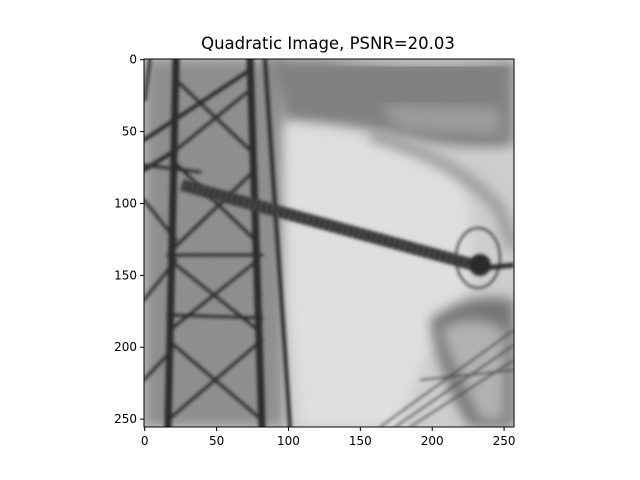  What do you see at coordinates (133, 60) in the screenshot?
I see `y-tick-label: 0` at bounding box center [133, 60].